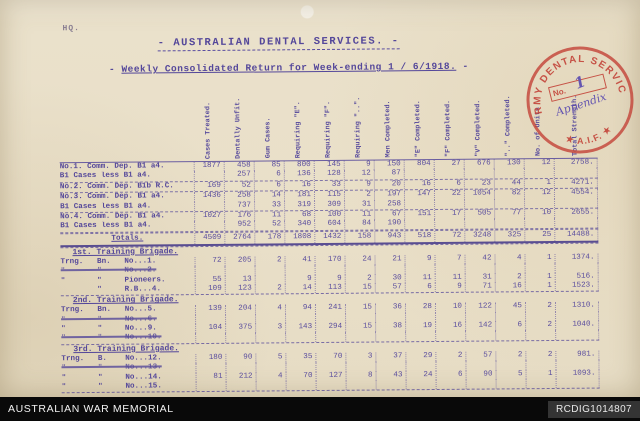 The height and width of the screenshot is (421, 640). I want to click on value-cell: 1040., so click(577, 325).